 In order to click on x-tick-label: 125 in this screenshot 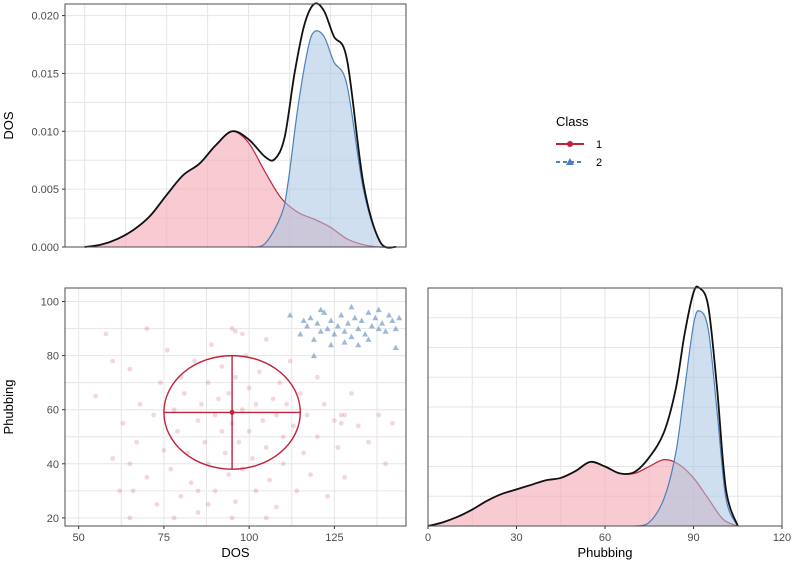, I will do `click(334, 538)`.